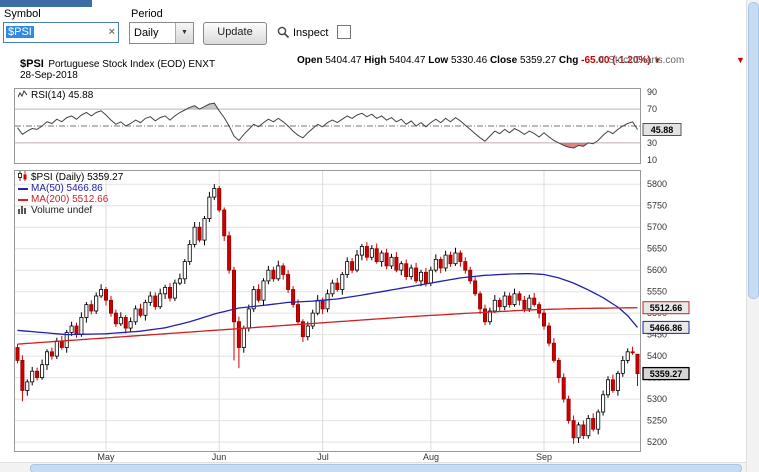 The width and height of the screenshot is (759, 472). I want to click on svg-text: 5200, so click(657, 442).